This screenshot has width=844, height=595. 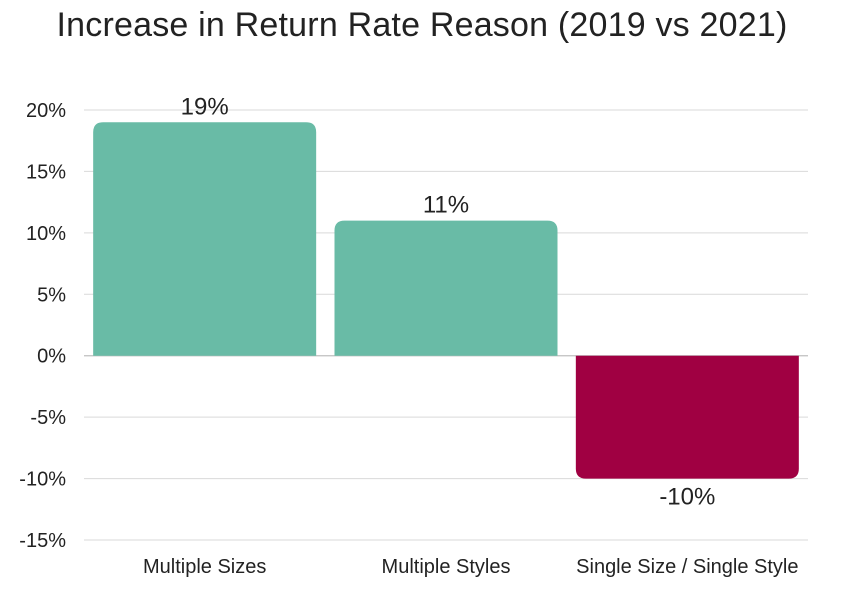 I want to click on y-tick-label: 0%, so click(x=51, y=357).